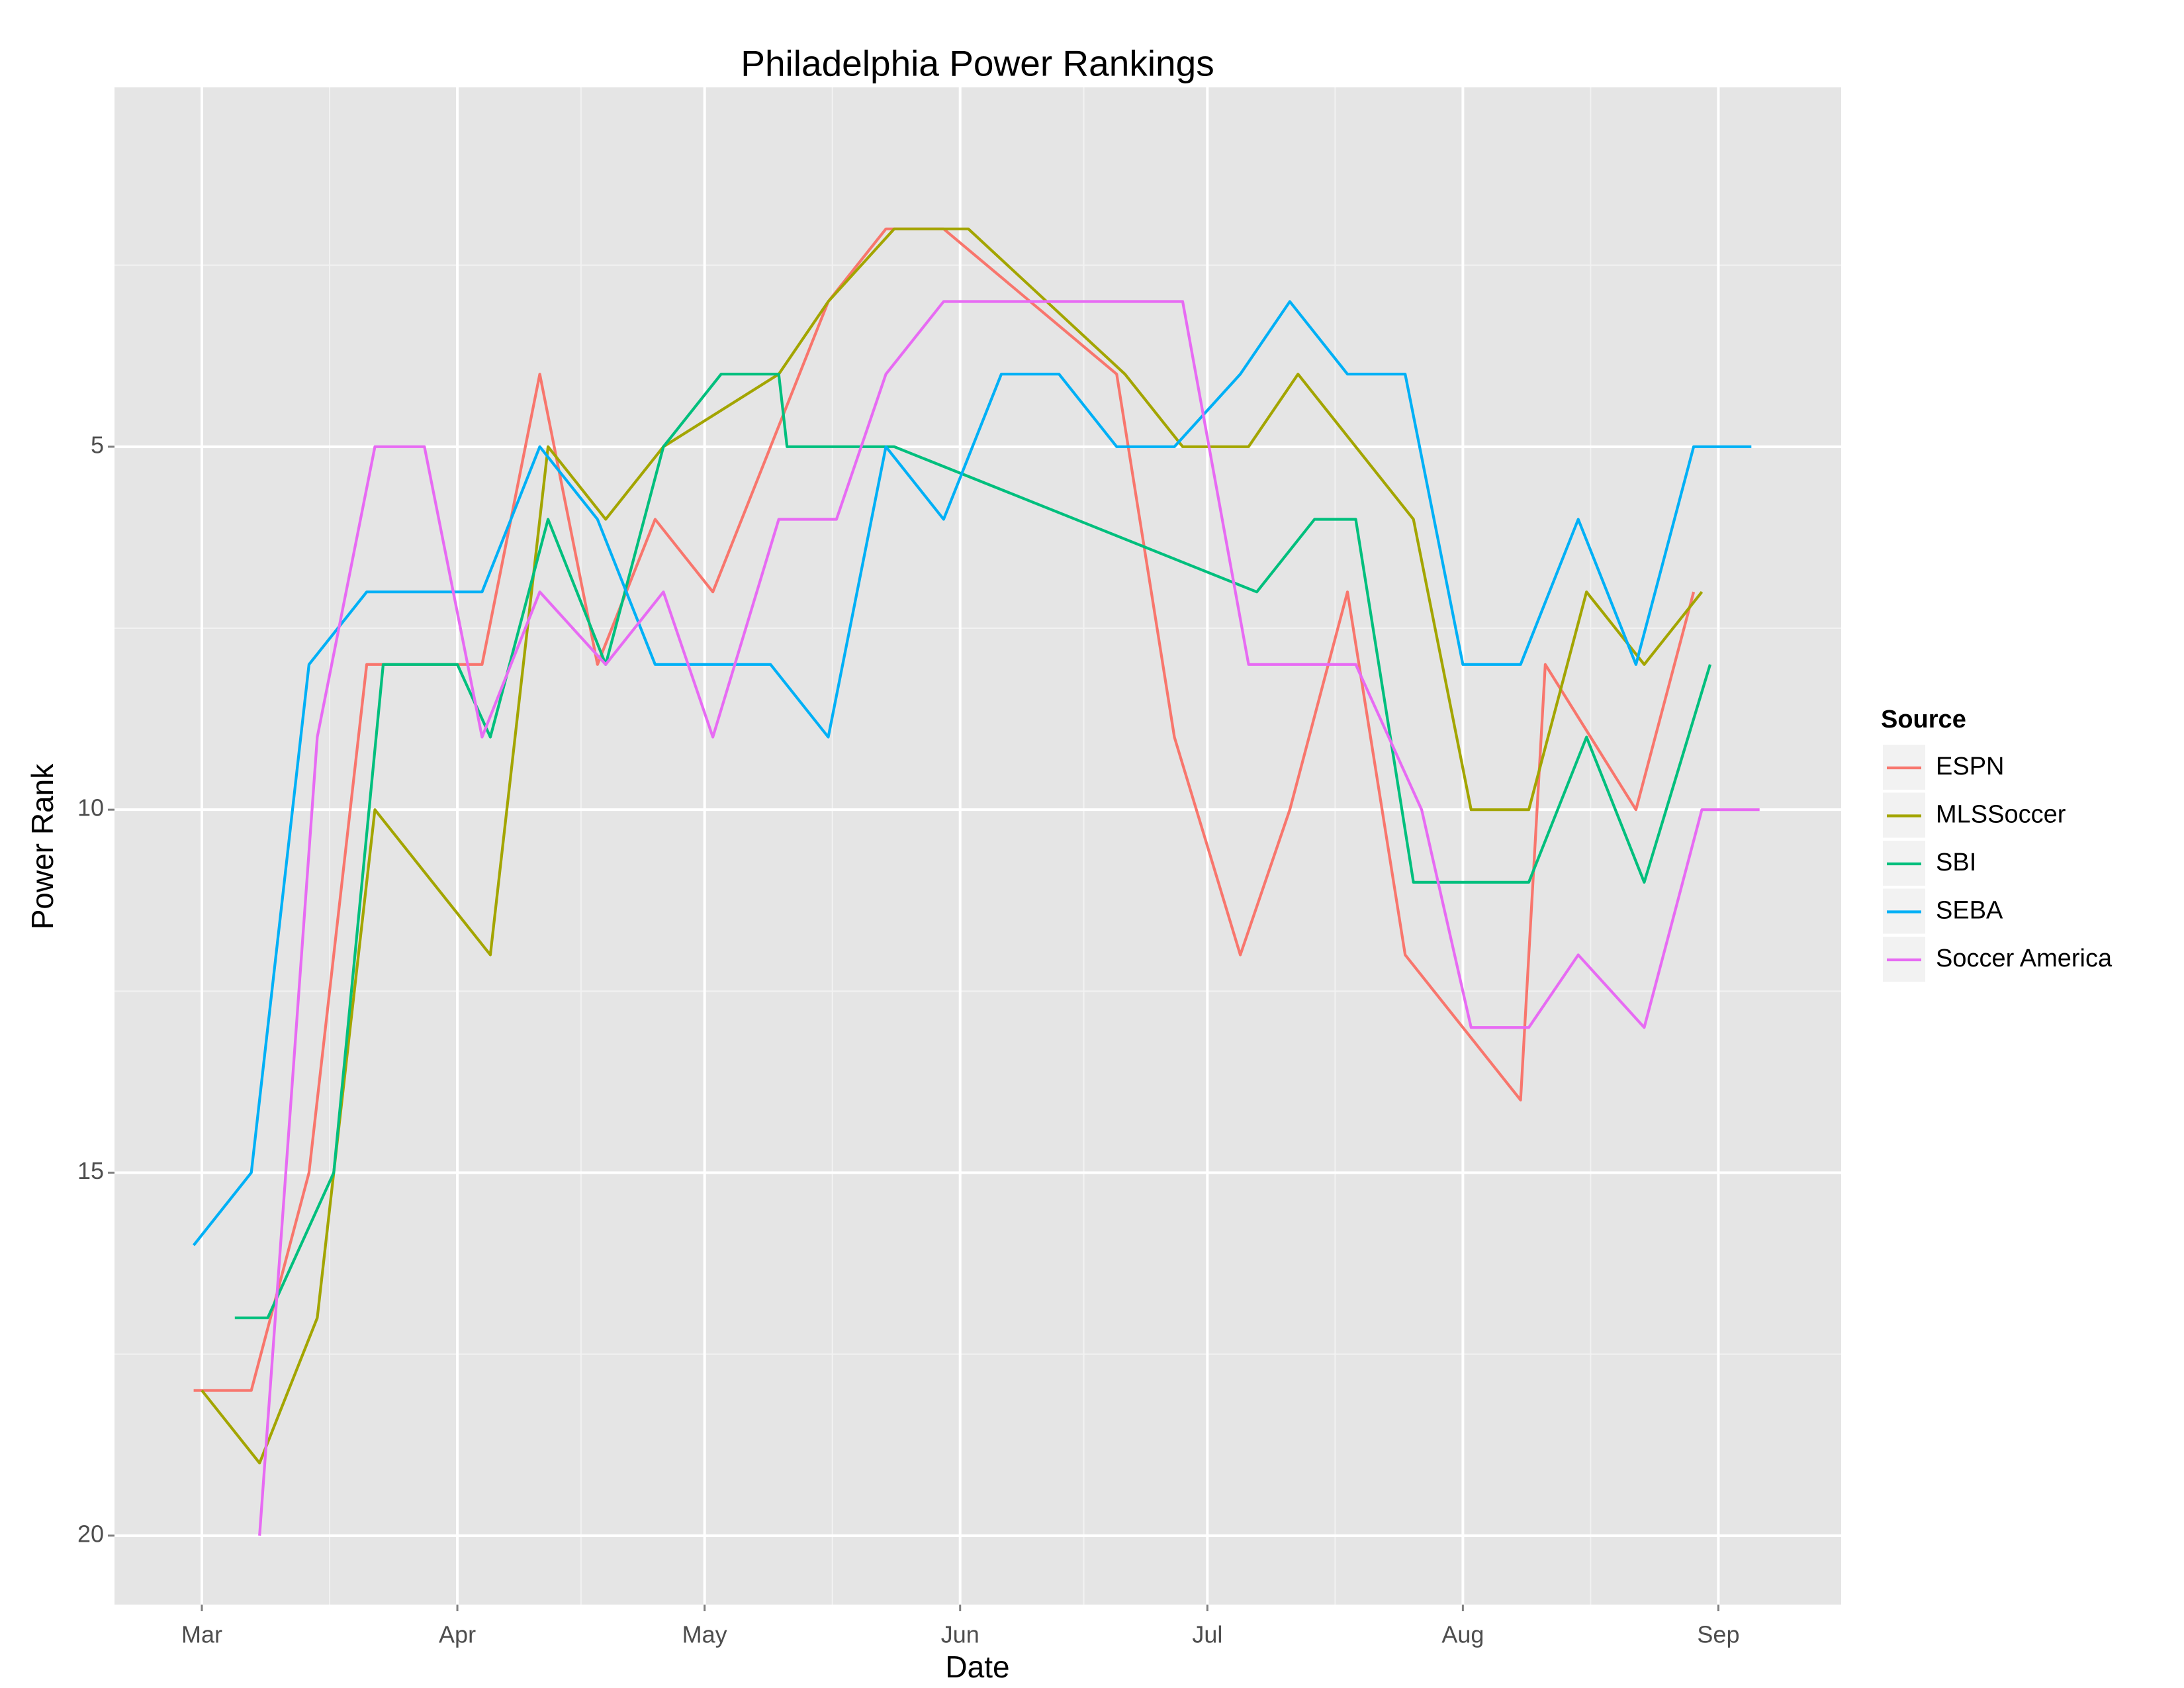 The width and height of the screenshot is (2184, 1688). I want to click on legend-label: Soccer America, so click(2025, 958).